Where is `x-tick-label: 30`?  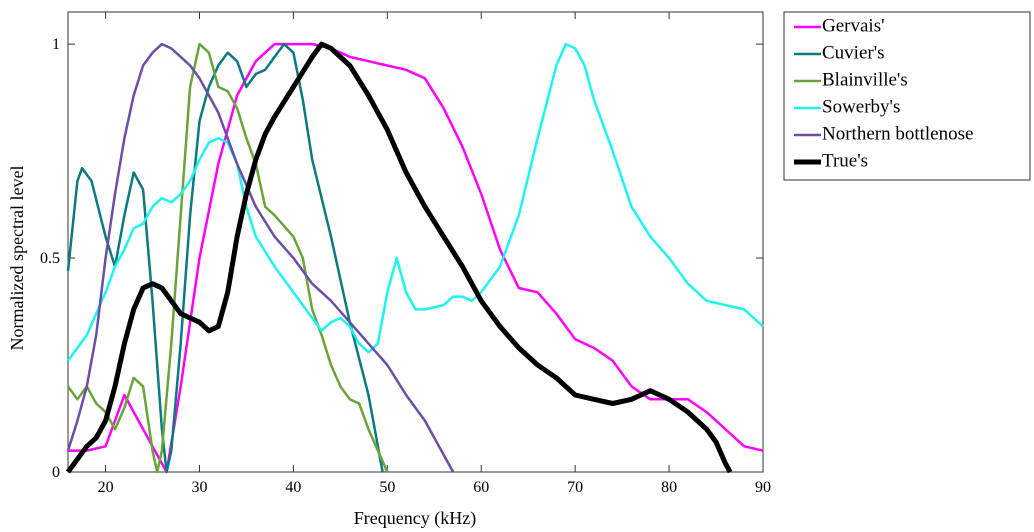 x-tick-label: 30 is located at coordinates (199, 487).